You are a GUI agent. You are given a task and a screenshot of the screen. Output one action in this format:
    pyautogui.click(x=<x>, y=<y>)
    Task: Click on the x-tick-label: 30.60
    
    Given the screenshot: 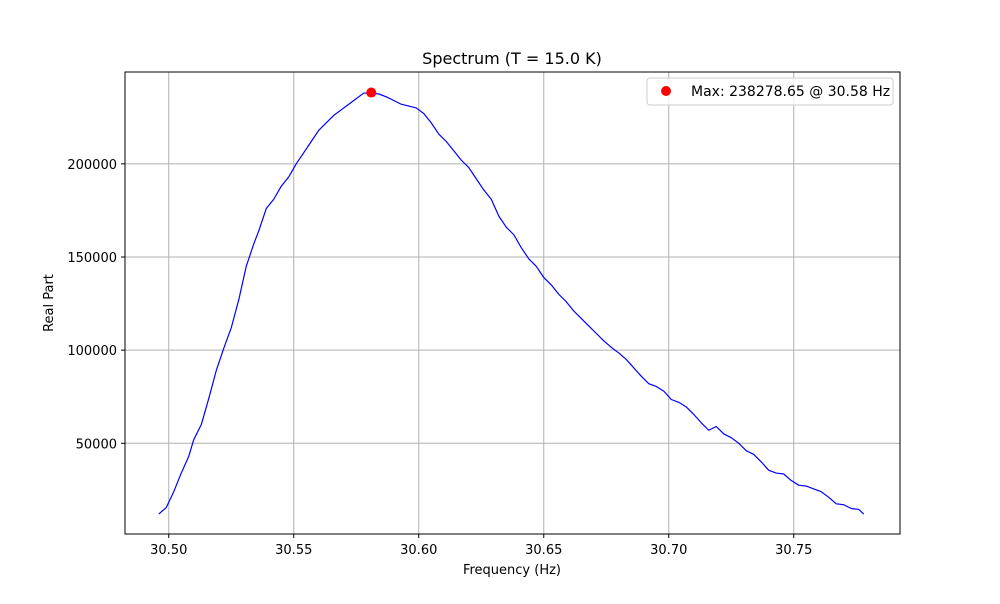 What is the action you would take?
    pyautogui.click(x=418, y=550)
    